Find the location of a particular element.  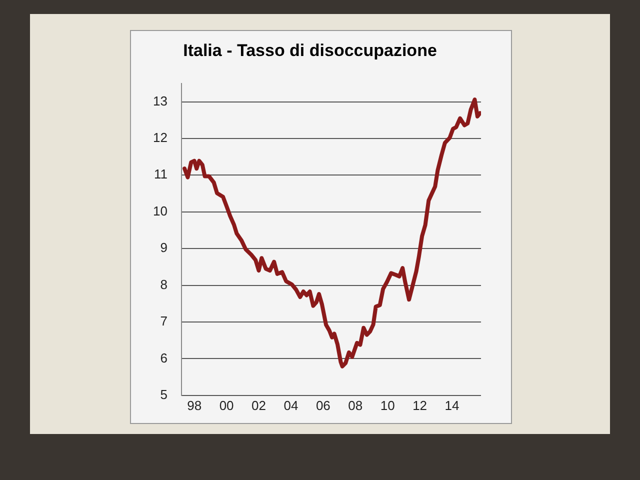

x-tick-label: 08 is located at coordinates (355, 405).